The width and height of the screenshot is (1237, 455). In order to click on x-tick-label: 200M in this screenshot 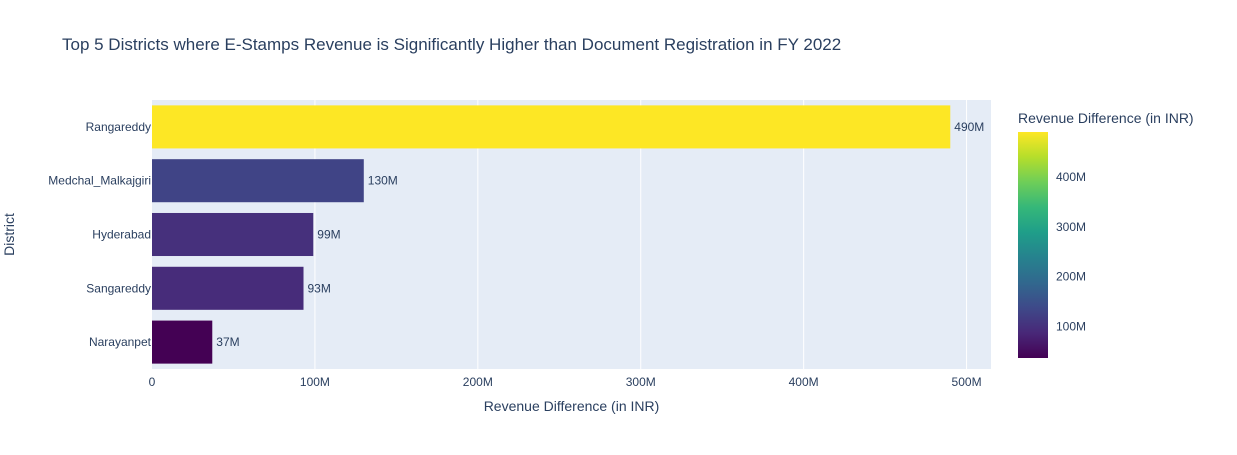, I will do `click(478, 382)`.